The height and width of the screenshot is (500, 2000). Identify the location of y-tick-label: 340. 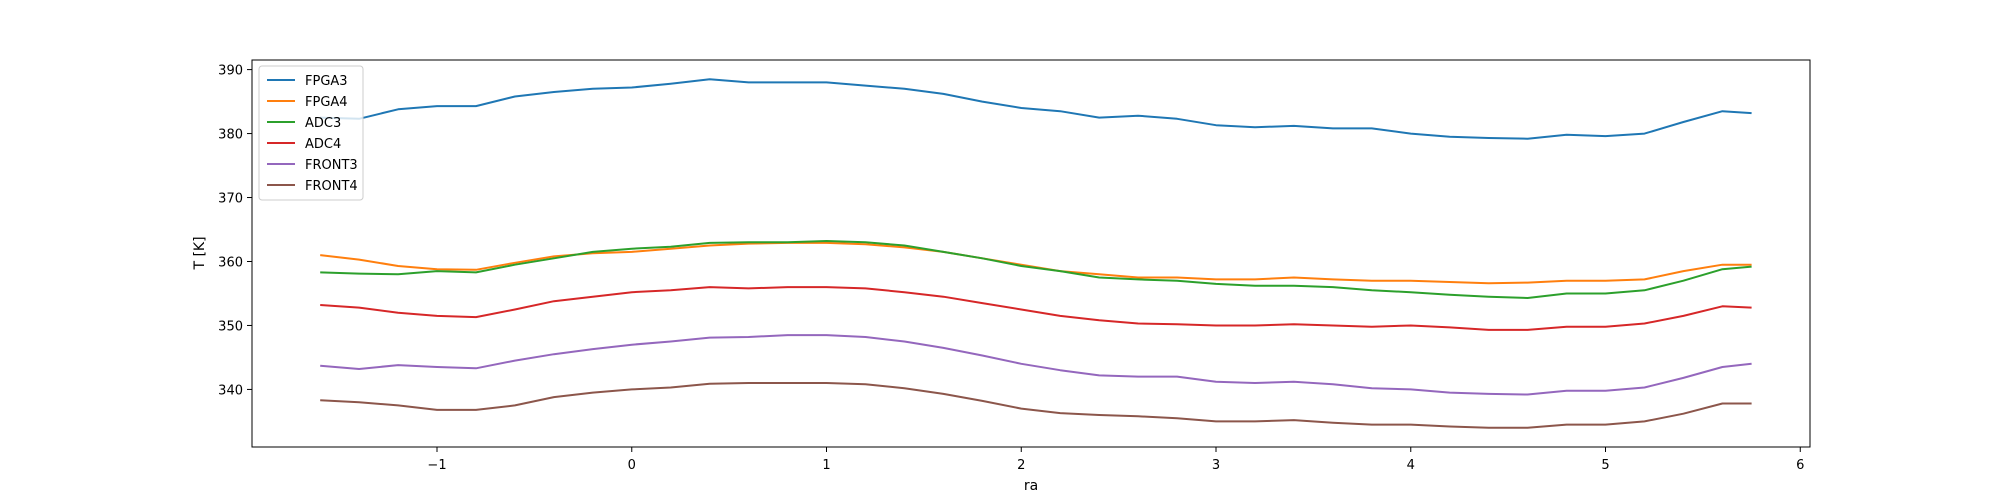
(230, 390).